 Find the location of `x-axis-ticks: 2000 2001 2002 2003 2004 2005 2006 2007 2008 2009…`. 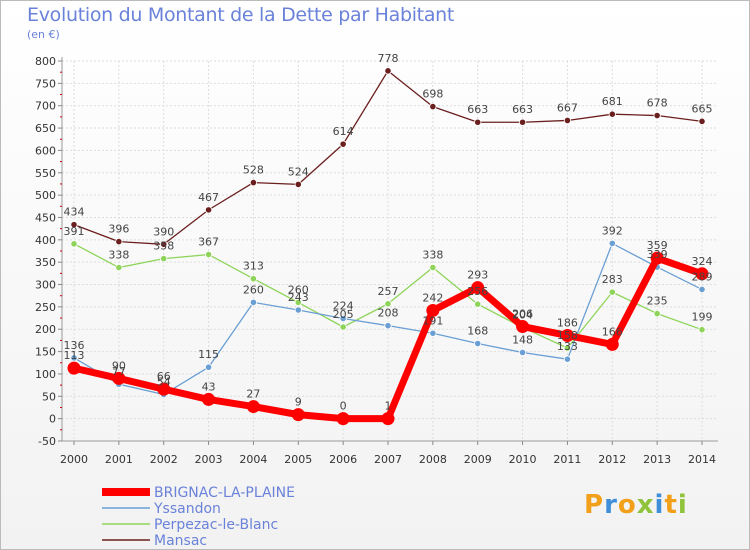

x-axis-ticks: 2000 2001 2002 2003 2004 2005 2006 2007 2008 2009… is located at coordinates (388, 453).